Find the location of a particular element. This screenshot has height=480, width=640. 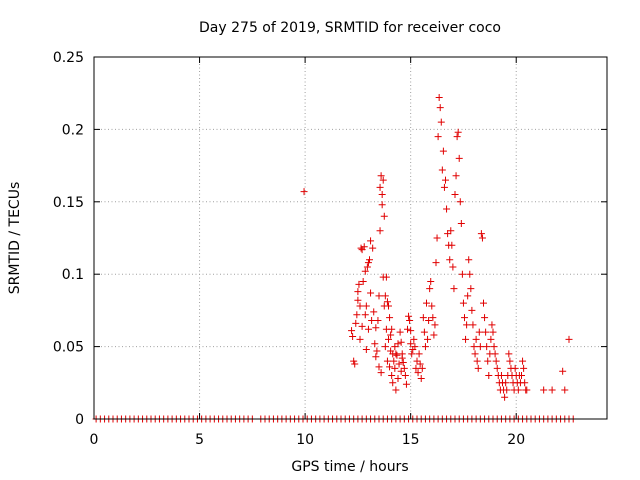

y-tick-label: 0.15 is located at coordinates (68, 203).